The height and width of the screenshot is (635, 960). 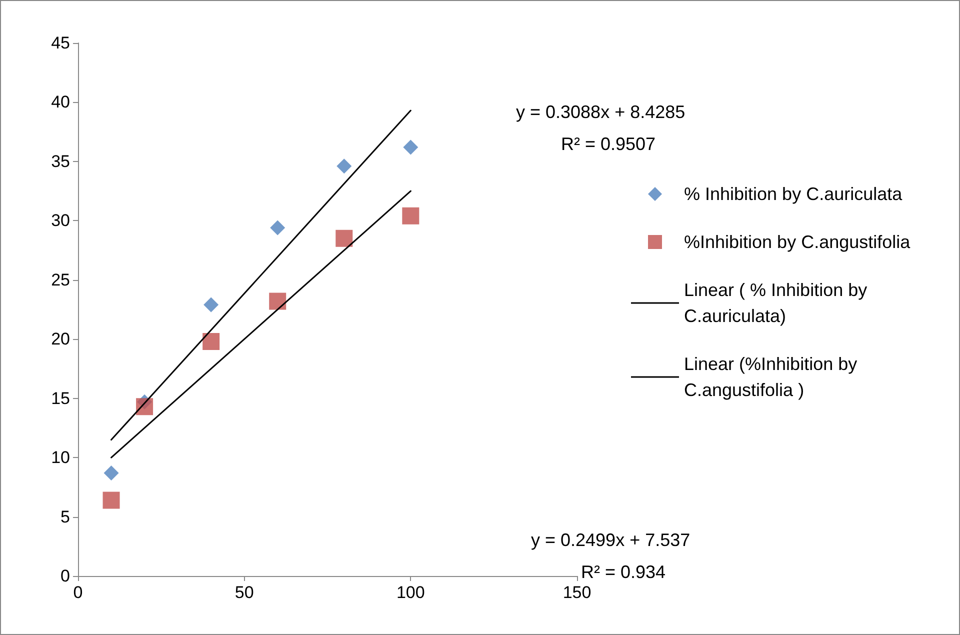 What do you see at coordinates (60, 398) in the screenshot?
I see `y-tick-label: 15` at bounding box center [60, 398].